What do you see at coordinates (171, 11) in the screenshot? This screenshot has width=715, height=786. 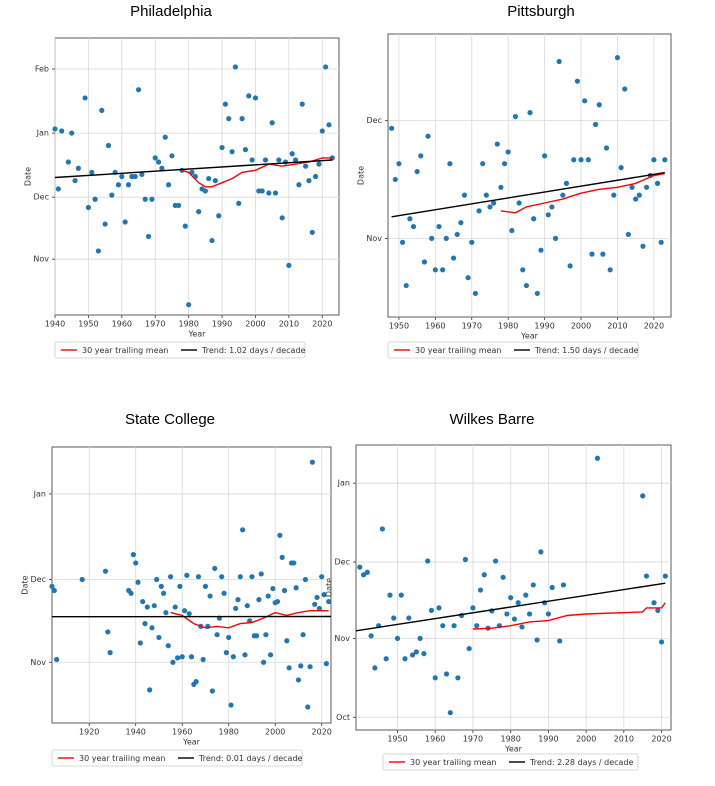 I see `chart-title: Philadelphia` at bounding box center [171, 11].